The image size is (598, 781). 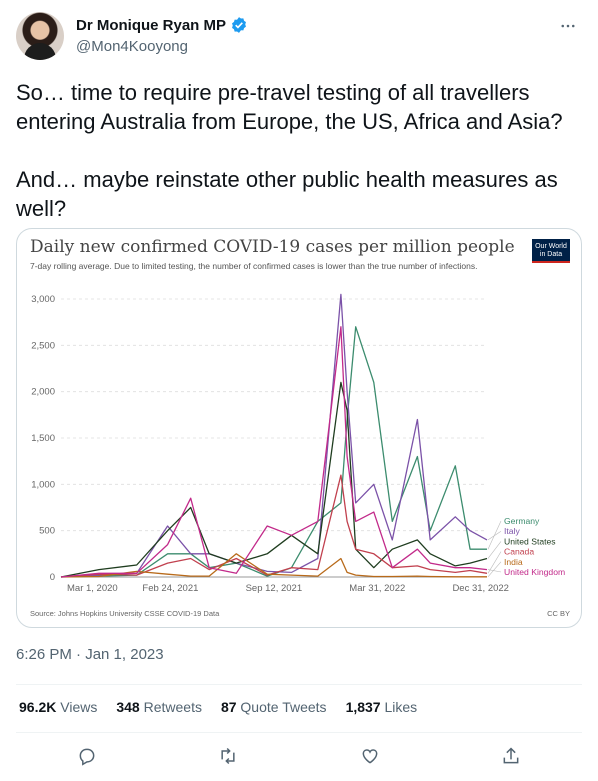 What do you see at coordinates (40, 51) in the screenshot?
I see `avatar-shoulders` at bounding box center [40, 51].